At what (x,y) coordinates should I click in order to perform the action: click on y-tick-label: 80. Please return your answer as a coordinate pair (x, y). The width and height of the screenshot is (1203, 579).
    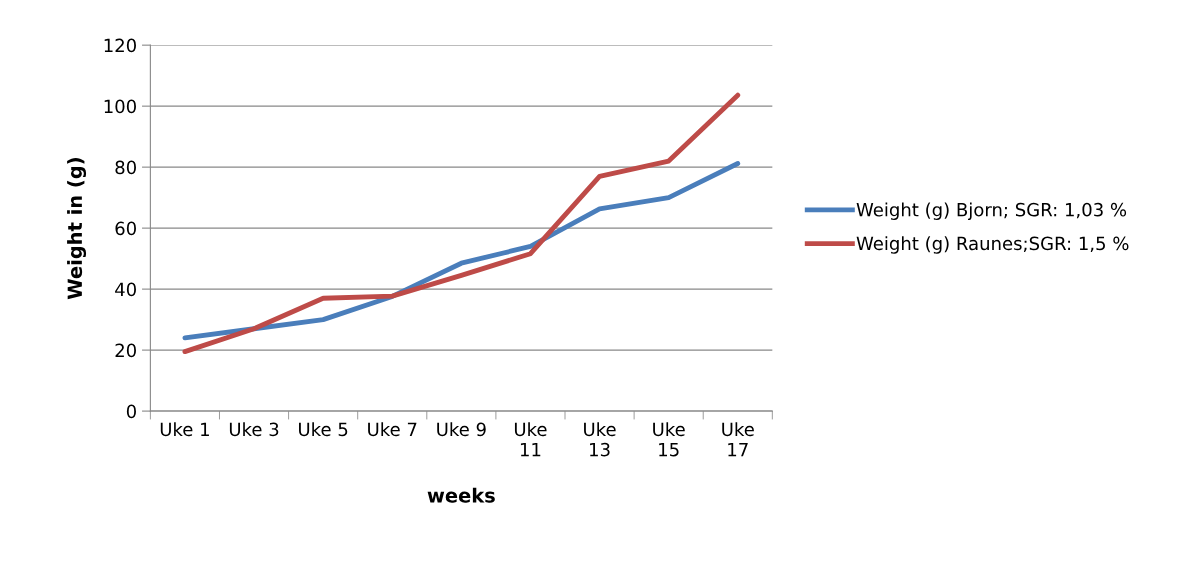
    Looking at the image, I should click on (125, 167).